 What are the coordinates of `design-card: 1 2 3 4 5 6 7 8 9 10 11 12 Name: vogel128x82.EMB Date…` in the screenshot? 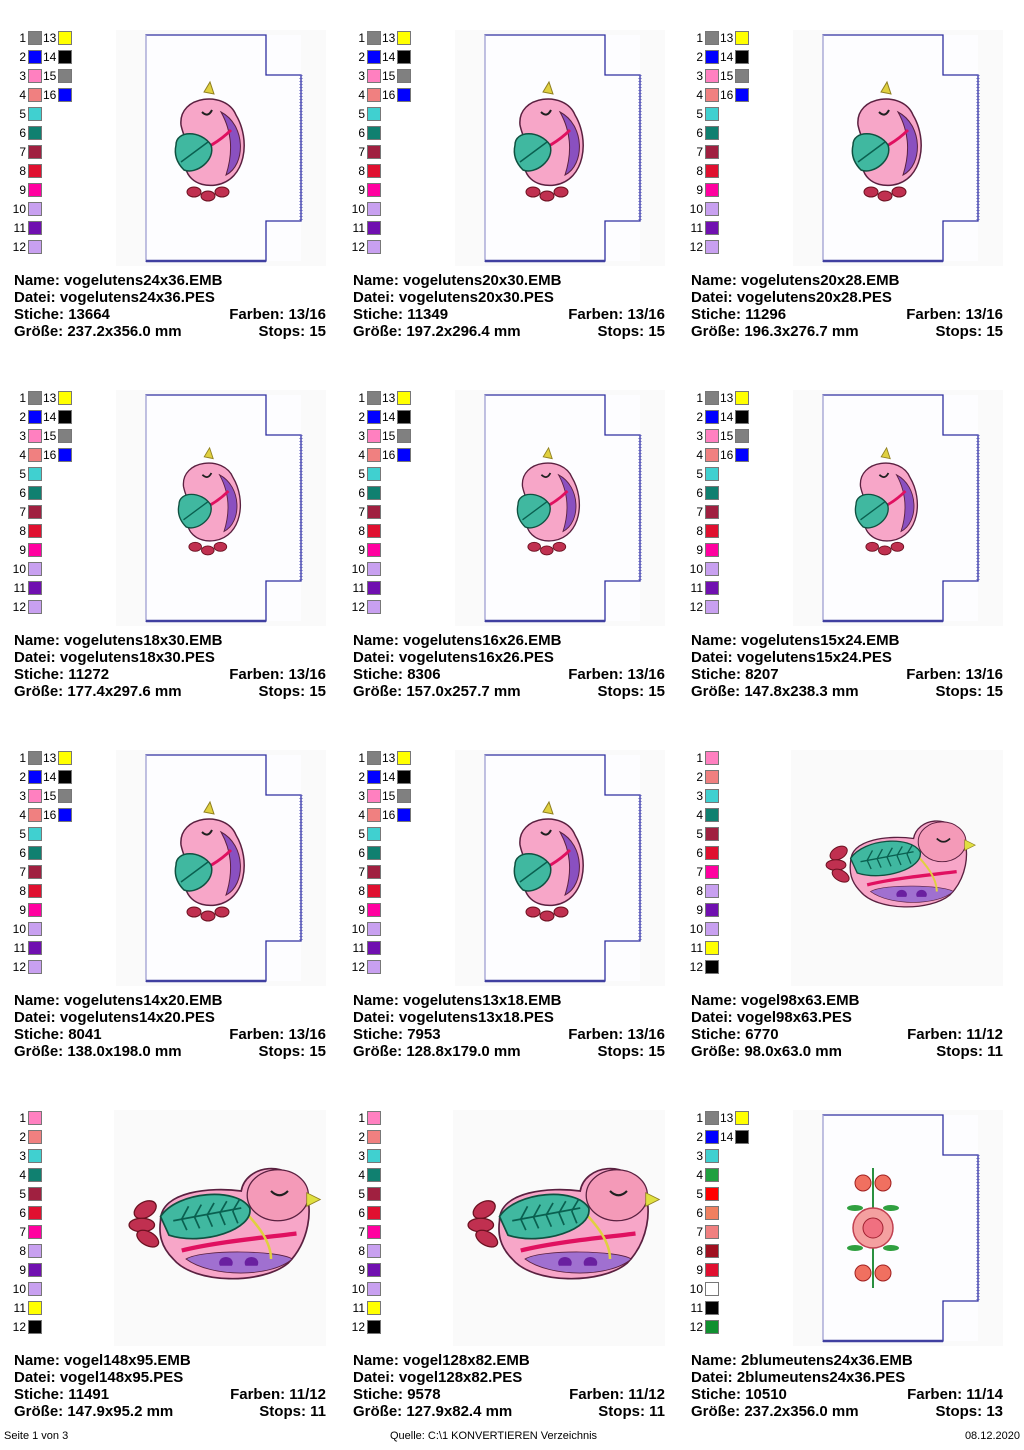 It's located at (517, 1280).